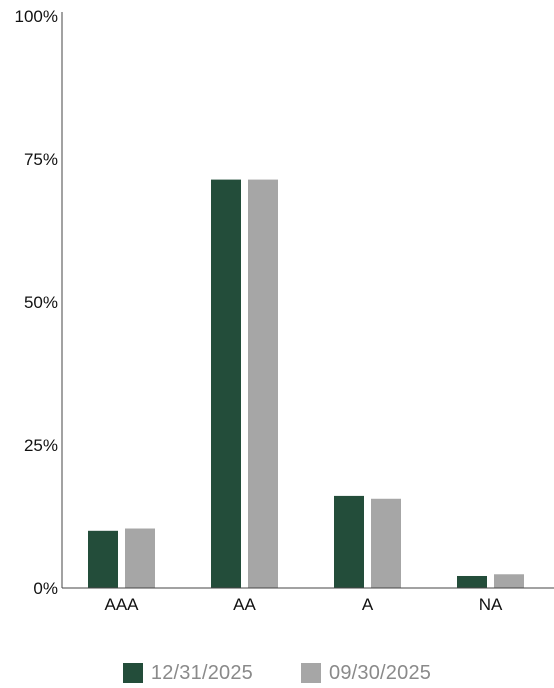 This screenshot has height=688, width=554. What do you see at coordinates (201, 672) in the screenshot?
I see `legend-label-series-1: 12/31/2025` at bounding box center [201, 672].